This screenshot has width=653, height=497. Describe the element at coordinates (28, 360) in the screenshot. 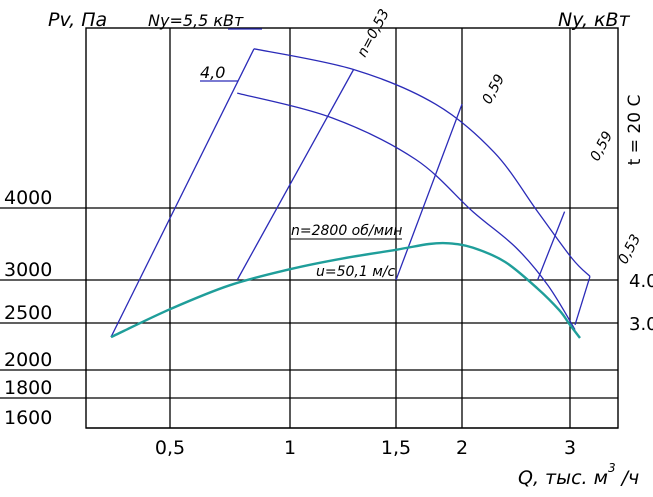

I see `y-tick-label: 2000` at that location.